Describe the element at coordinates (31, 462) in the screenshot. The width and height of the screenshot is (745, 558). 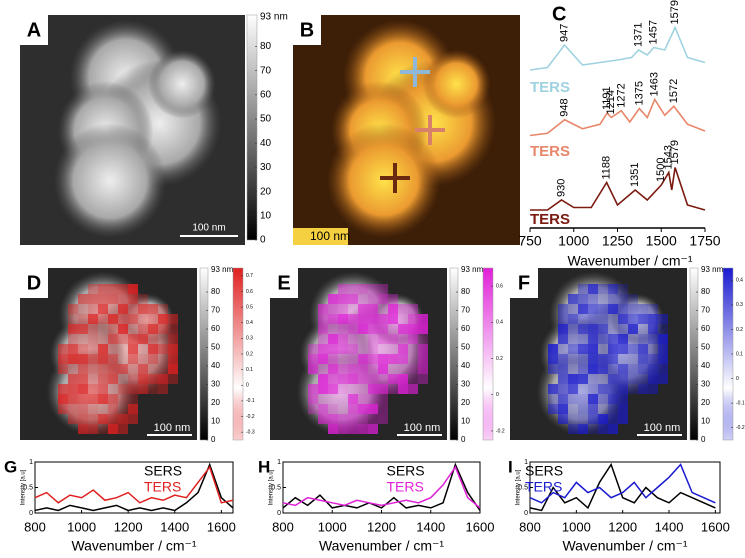
I see `y-tick-label: 1` at that location.